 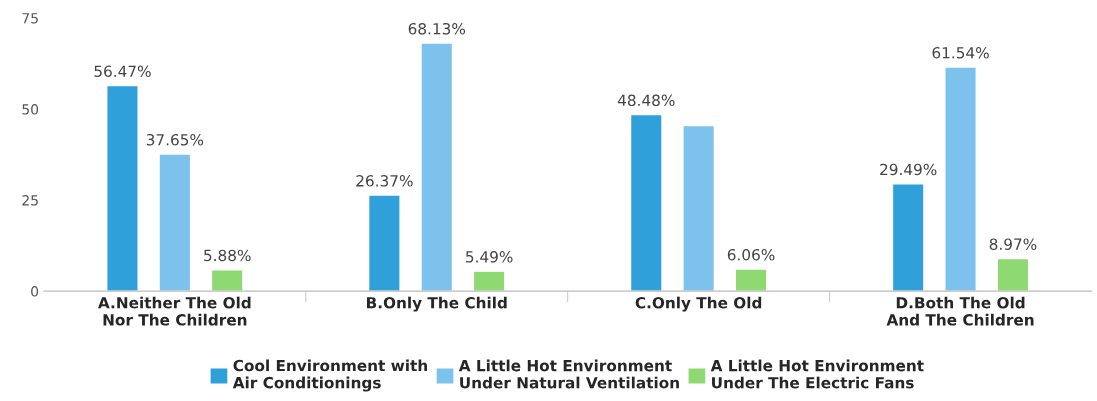 I want to click on legend-label: Cool Environment with Air Conditionings, so click(x=330, y=375).